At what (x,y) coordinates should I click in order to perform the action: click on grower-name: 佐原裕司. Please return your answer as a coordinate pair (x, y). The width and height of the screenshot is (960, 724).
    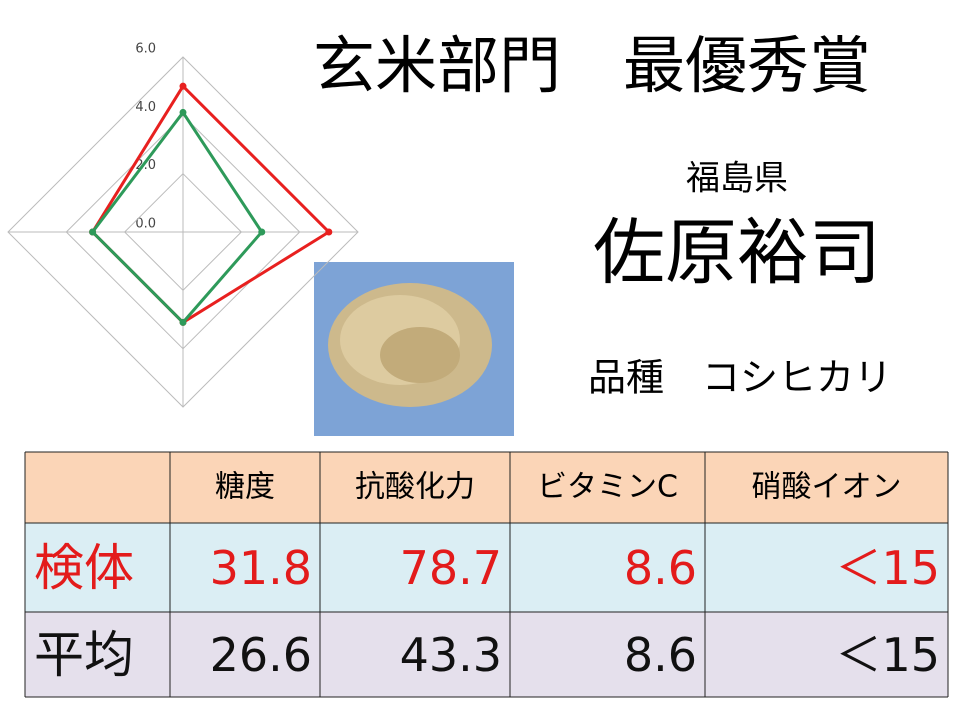
    Looking at the image, I should click on (737, 253).